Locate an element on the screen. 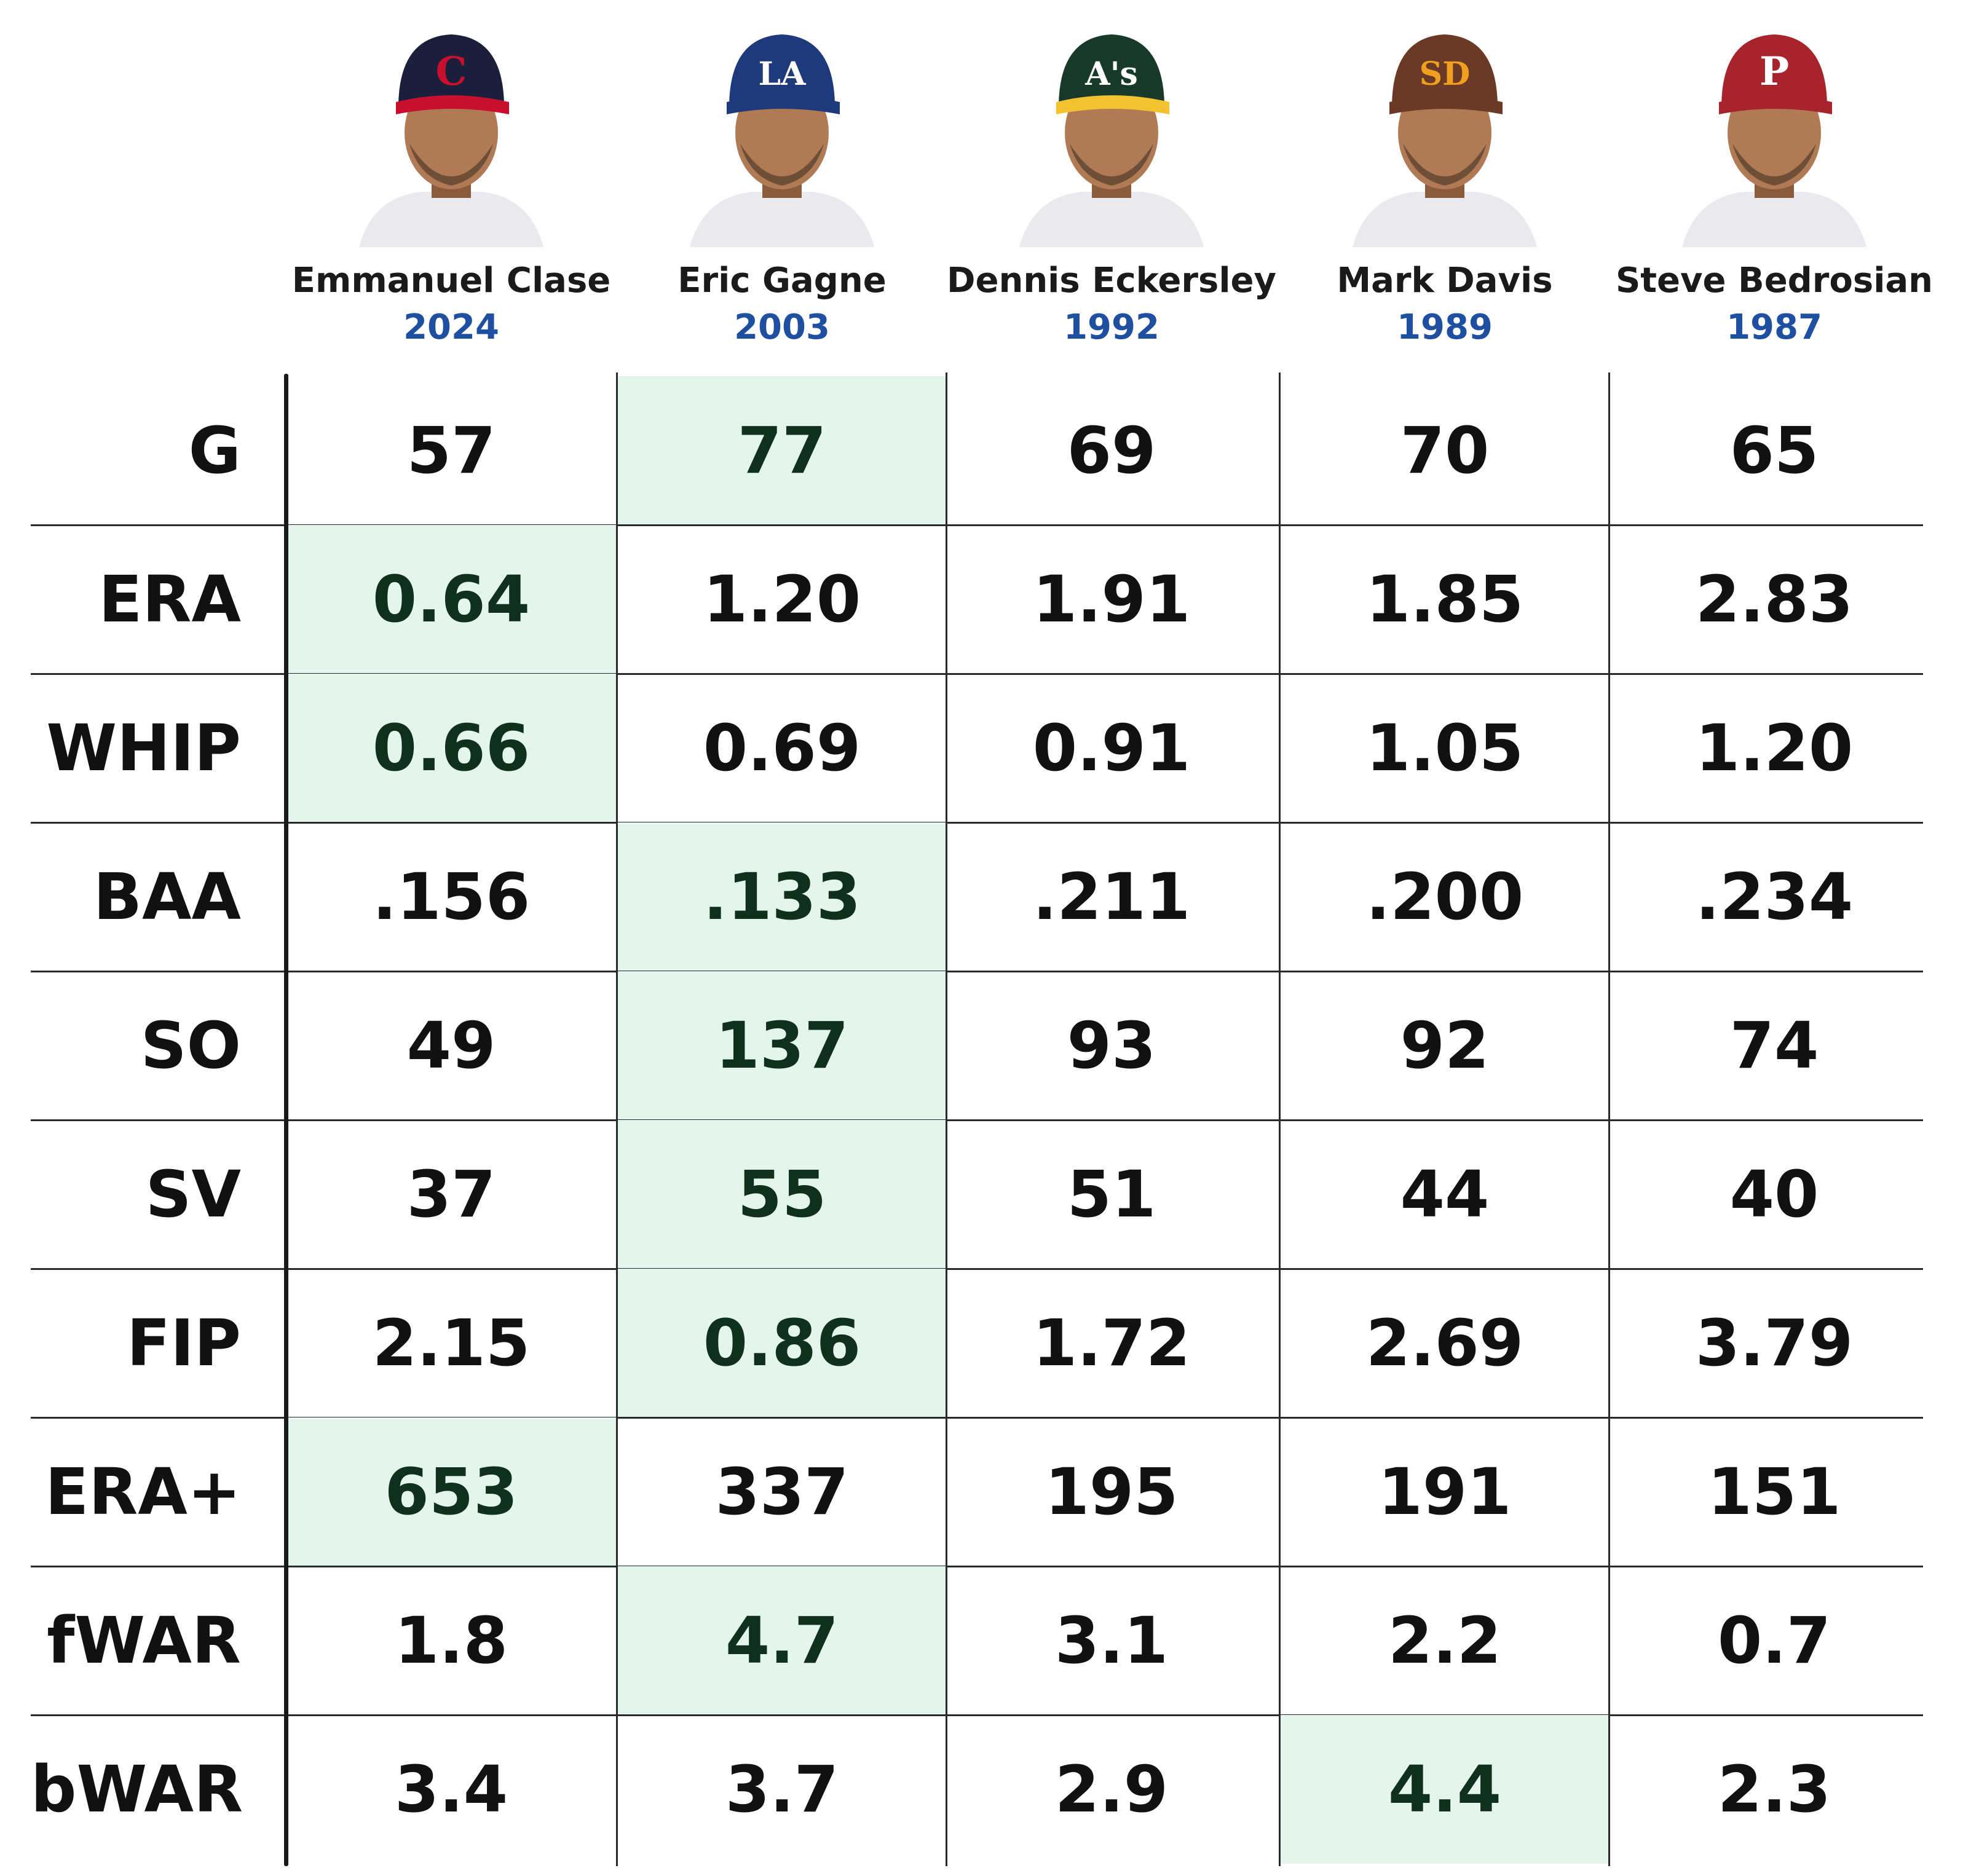  stat-cell: 3.7 is located at coordinates (782, 1789).